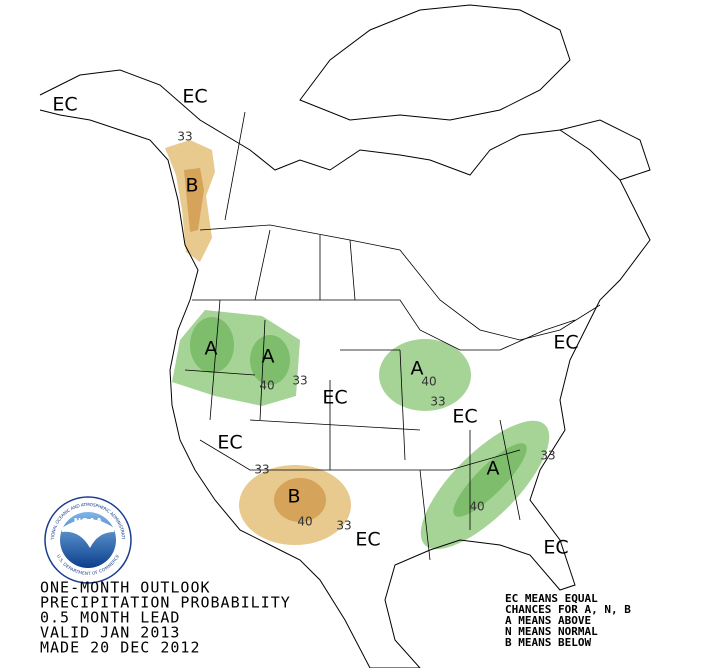  Describe the element at coordinates (548, 620) in the screenshot. I see `legend-line: A MEANS ABOVE` at that location.